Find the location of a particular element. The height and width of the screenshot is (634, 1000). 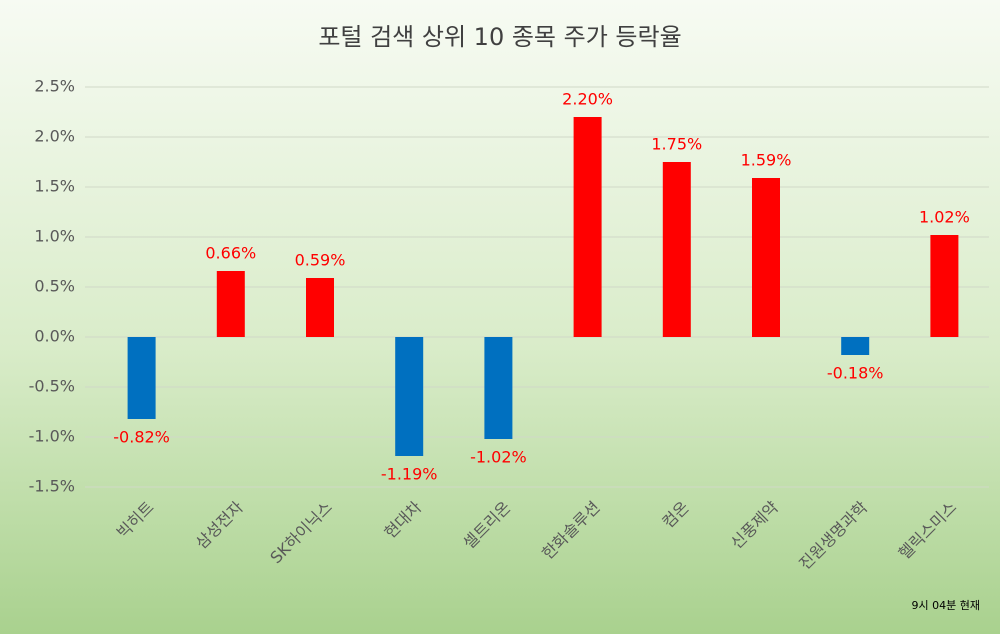

data-label: 1.02% is located at coordinates (944, 217).